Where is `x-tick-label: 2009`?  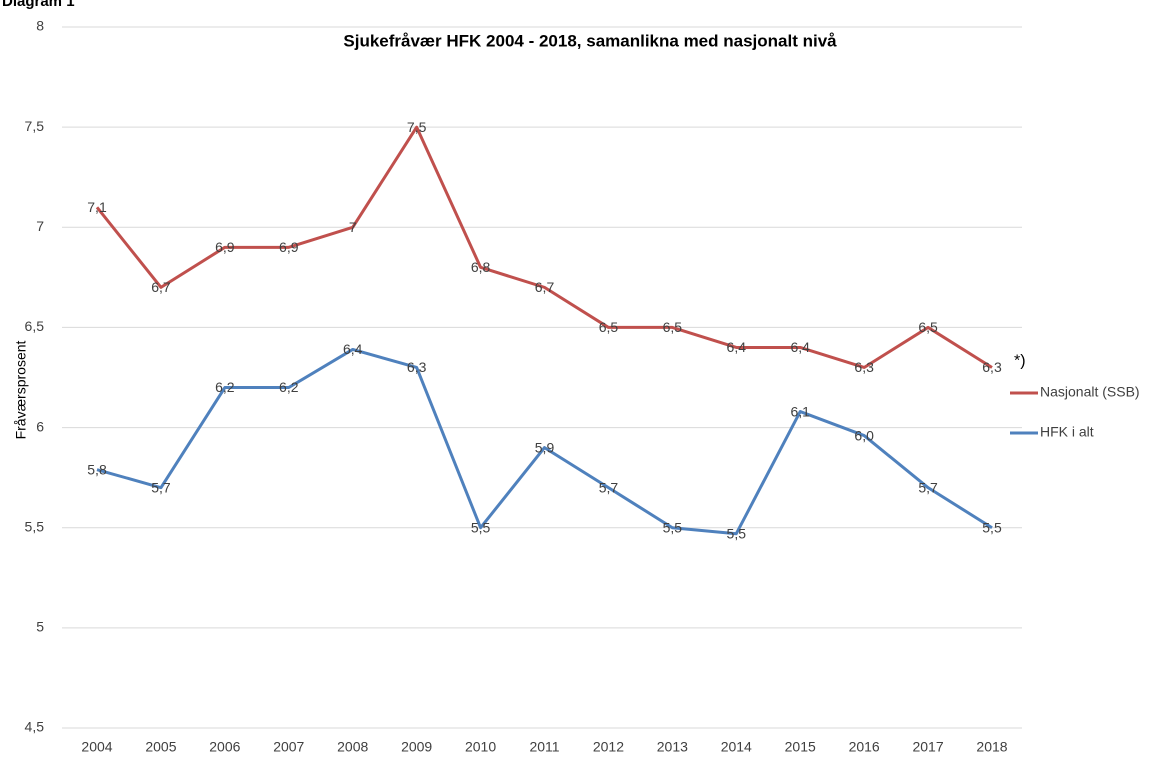 x-tick-label: 2009 is located at coordinates (416, 747).